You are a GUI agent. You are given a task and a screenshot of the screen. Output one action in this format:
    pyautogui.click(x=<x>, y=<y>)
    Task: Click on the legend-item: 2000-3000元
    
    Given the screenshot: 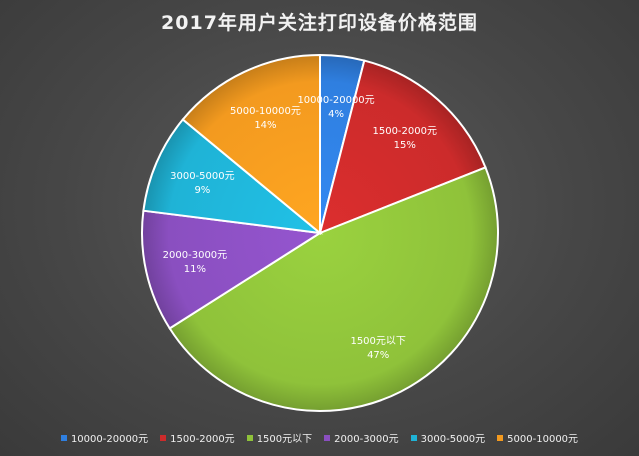 What is the action you would take?
    pyautogui.click(x=361, y=437)
    